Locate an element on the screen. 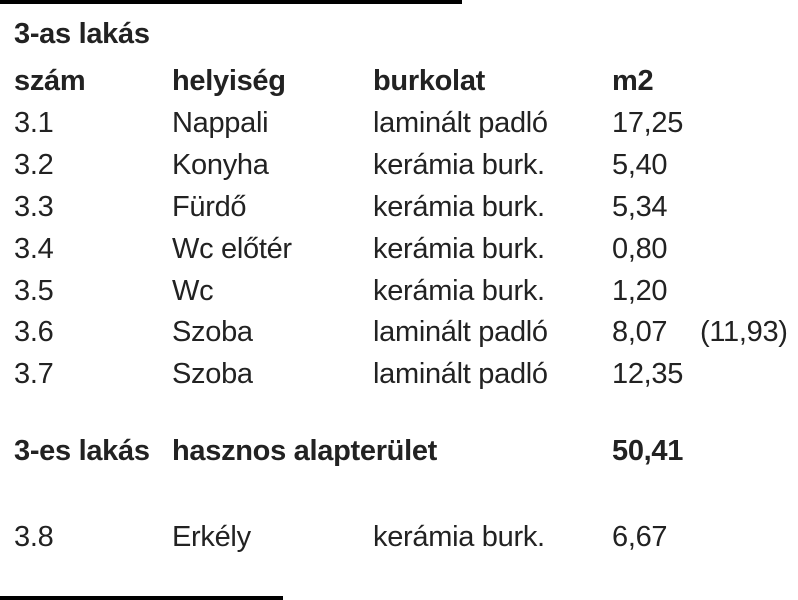 The height and width of the screenshot is (600, 798). table-row: 3.5 Wc kerámia burk. 1,20 is located at coordinates (399, 298).